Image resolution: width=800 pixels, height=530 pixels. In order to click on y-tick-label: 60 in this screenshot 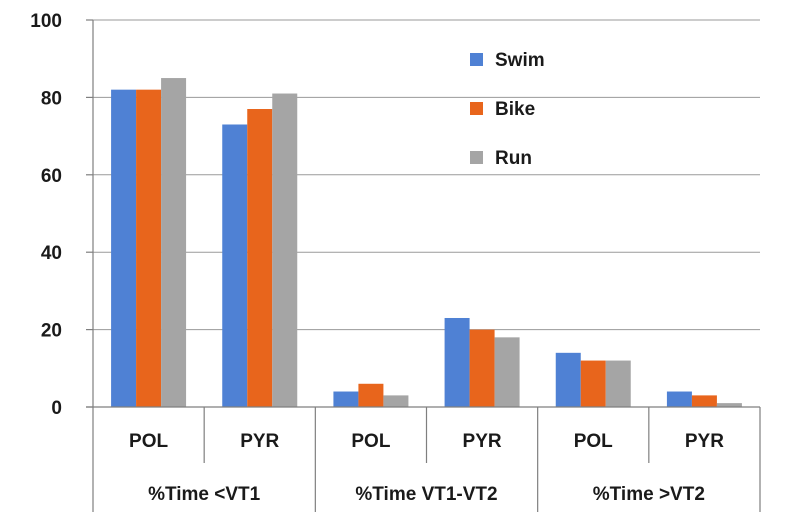, I will do `click(51, 176)`.